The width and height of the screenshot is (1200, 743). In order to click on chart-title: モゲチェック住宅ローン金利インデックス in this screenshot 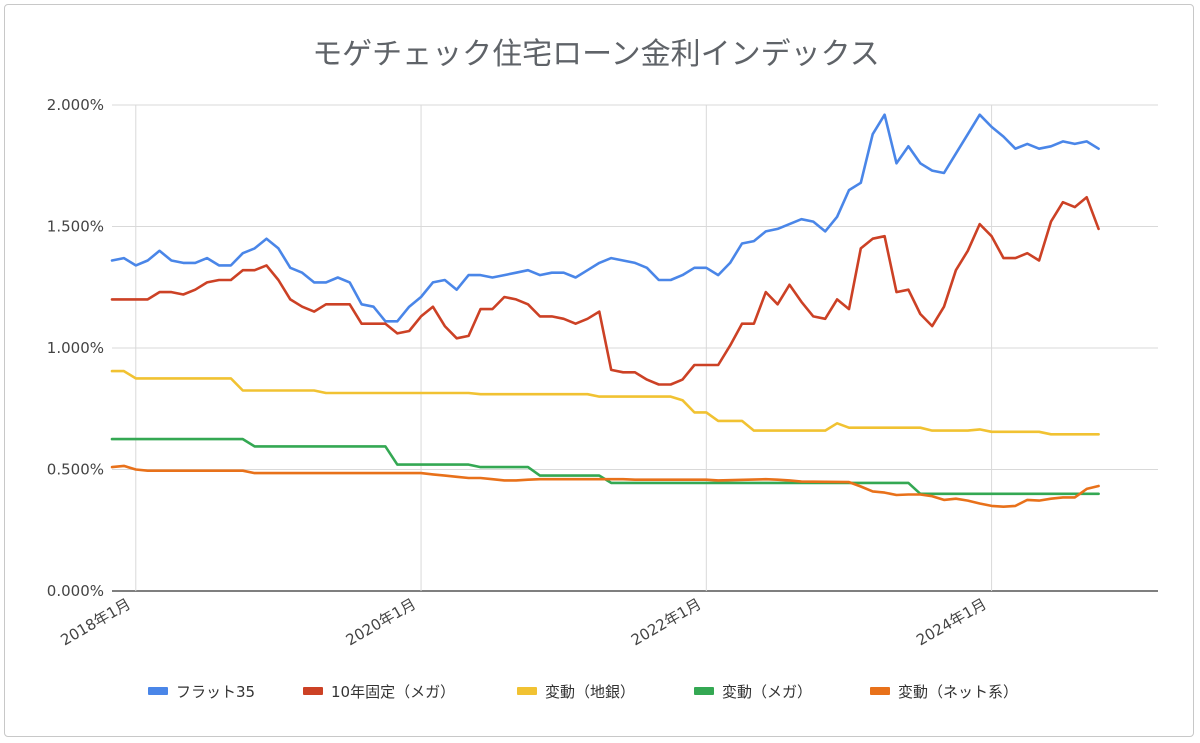, I will do `click(596, 54)`.